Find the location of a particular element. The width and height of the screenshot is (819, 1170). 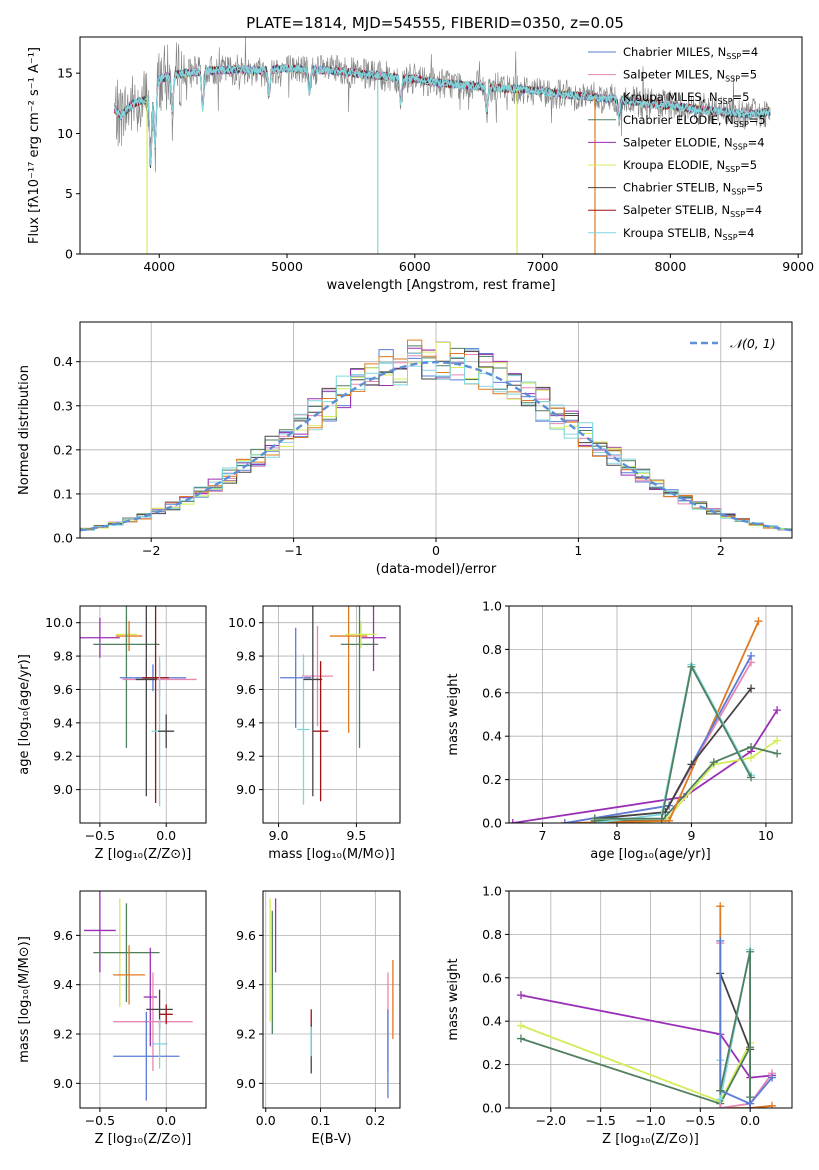

plot-area-age-vs-Z is located at coordinates (143, 714).